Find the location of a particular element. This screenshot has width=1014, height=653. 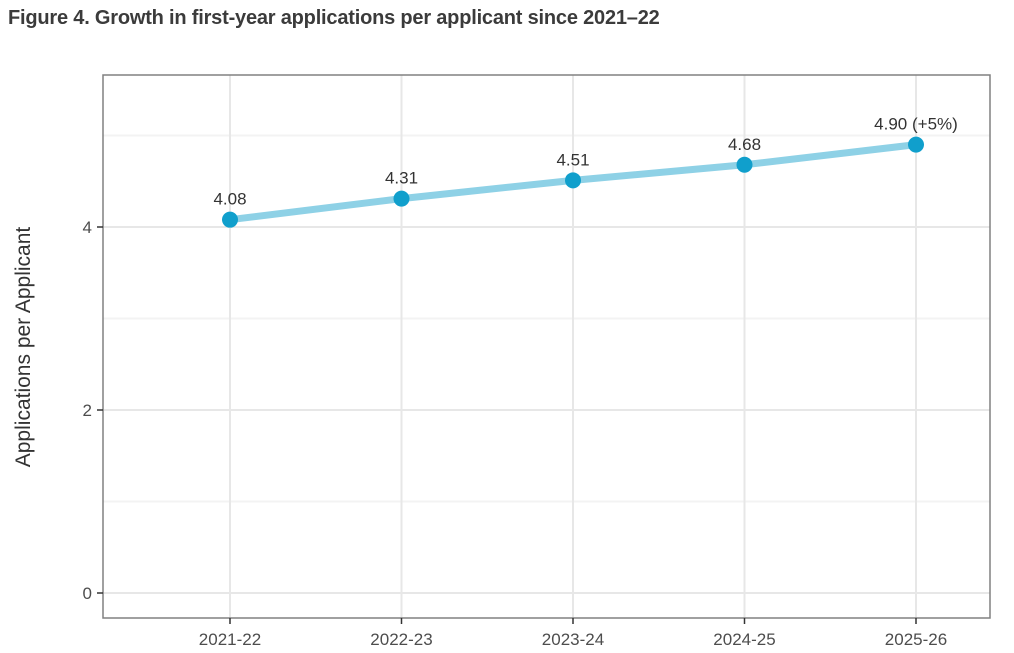

y-tick-label: 0 is located at coordinates (87, 593).